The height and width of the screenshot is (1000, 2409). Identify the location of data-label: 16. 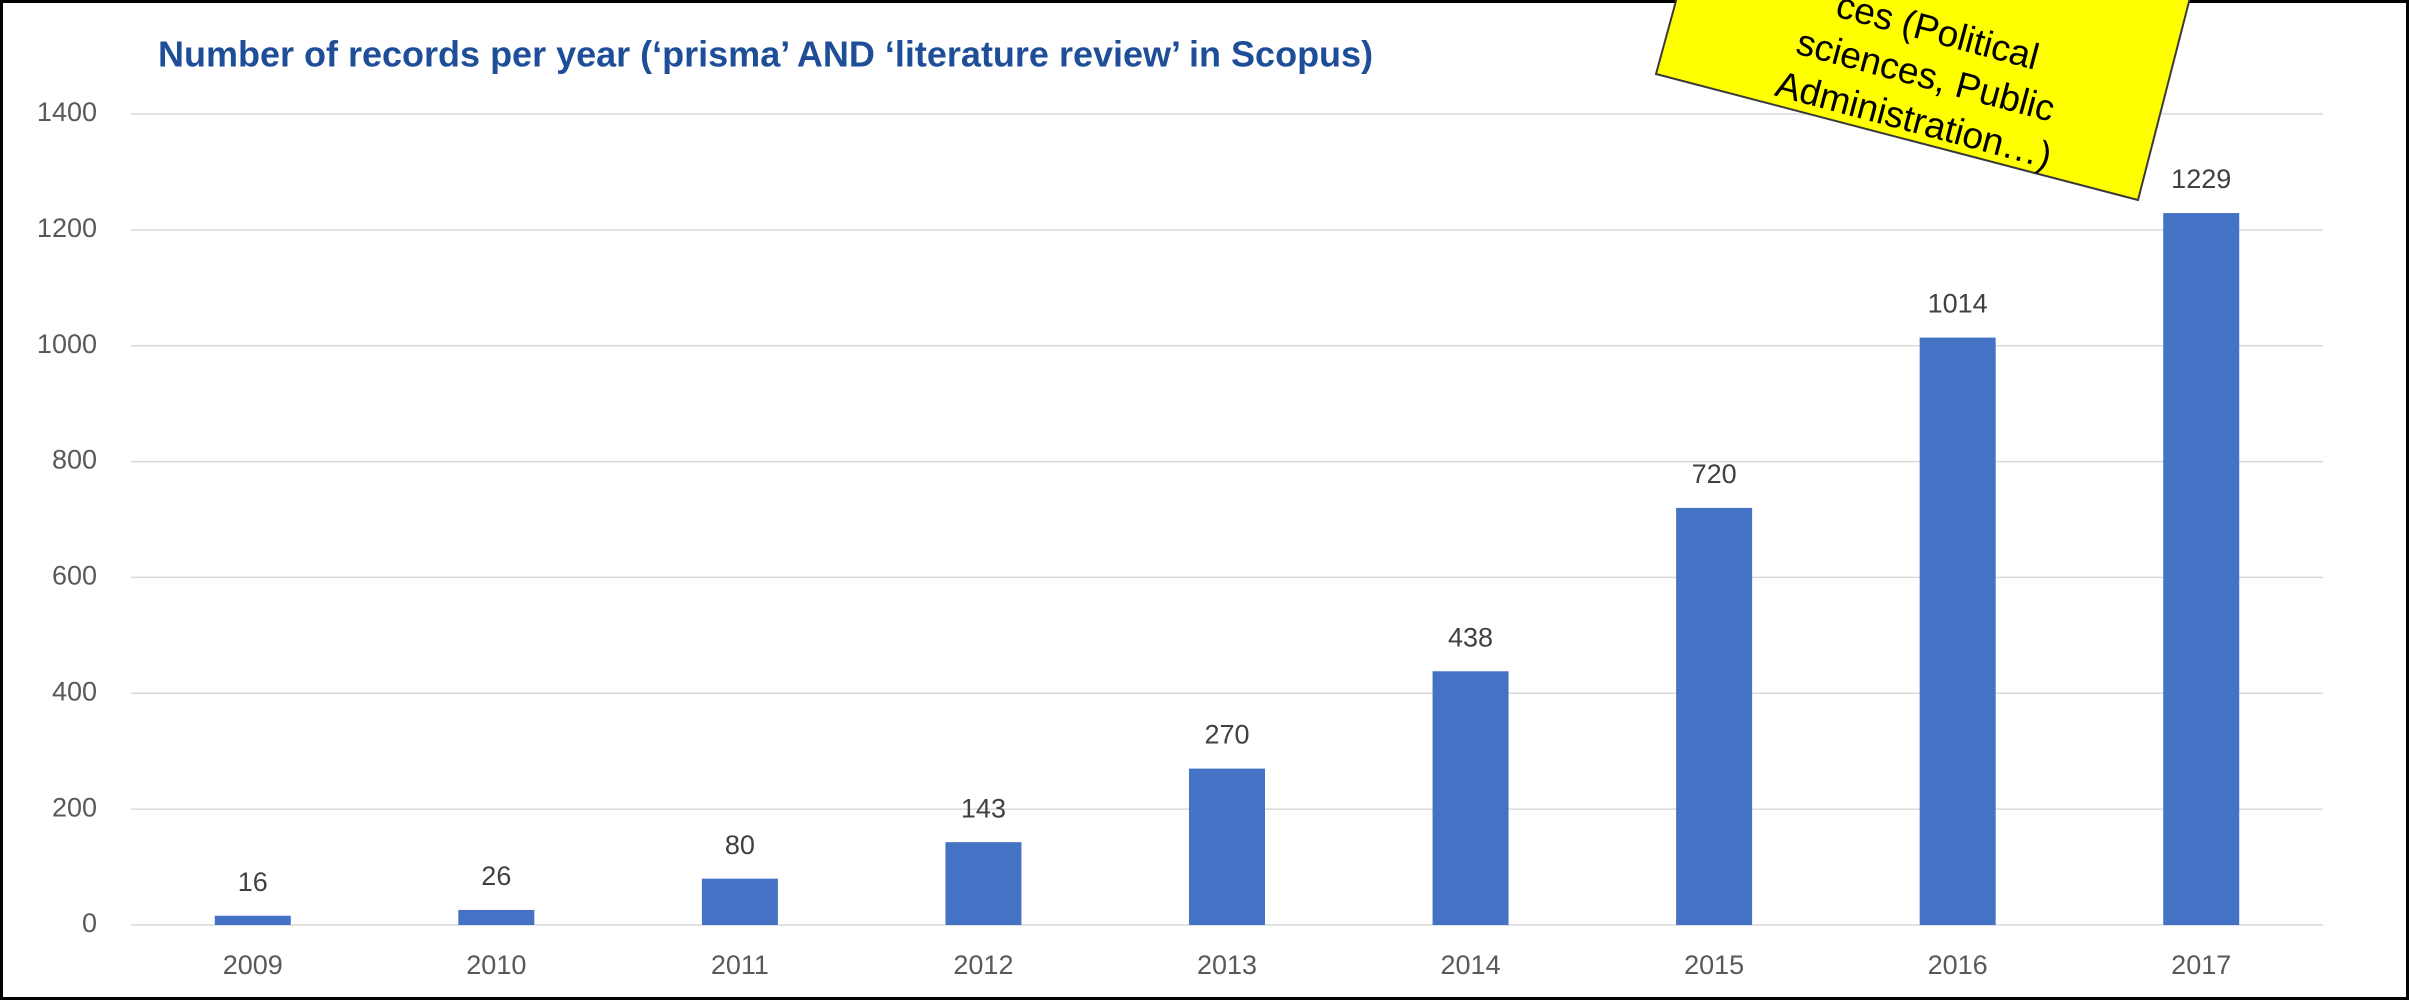
(253, 882).